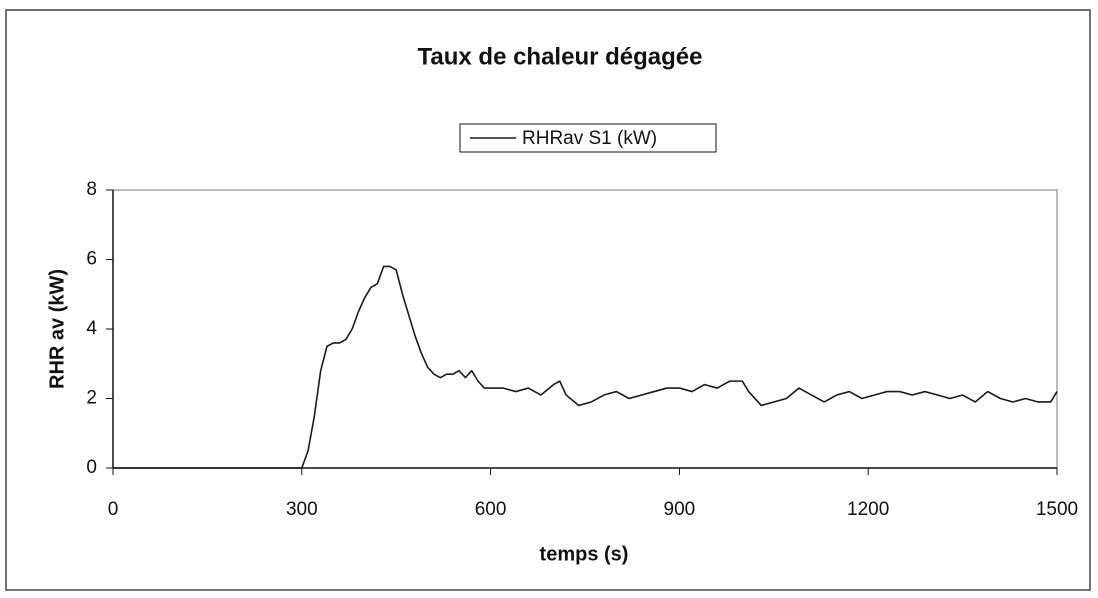 This screenshot has height=598, width=1098. Describe the element at coordinates (91, 259) in the screenshot. I see `y-tick-label: 6` at that location.